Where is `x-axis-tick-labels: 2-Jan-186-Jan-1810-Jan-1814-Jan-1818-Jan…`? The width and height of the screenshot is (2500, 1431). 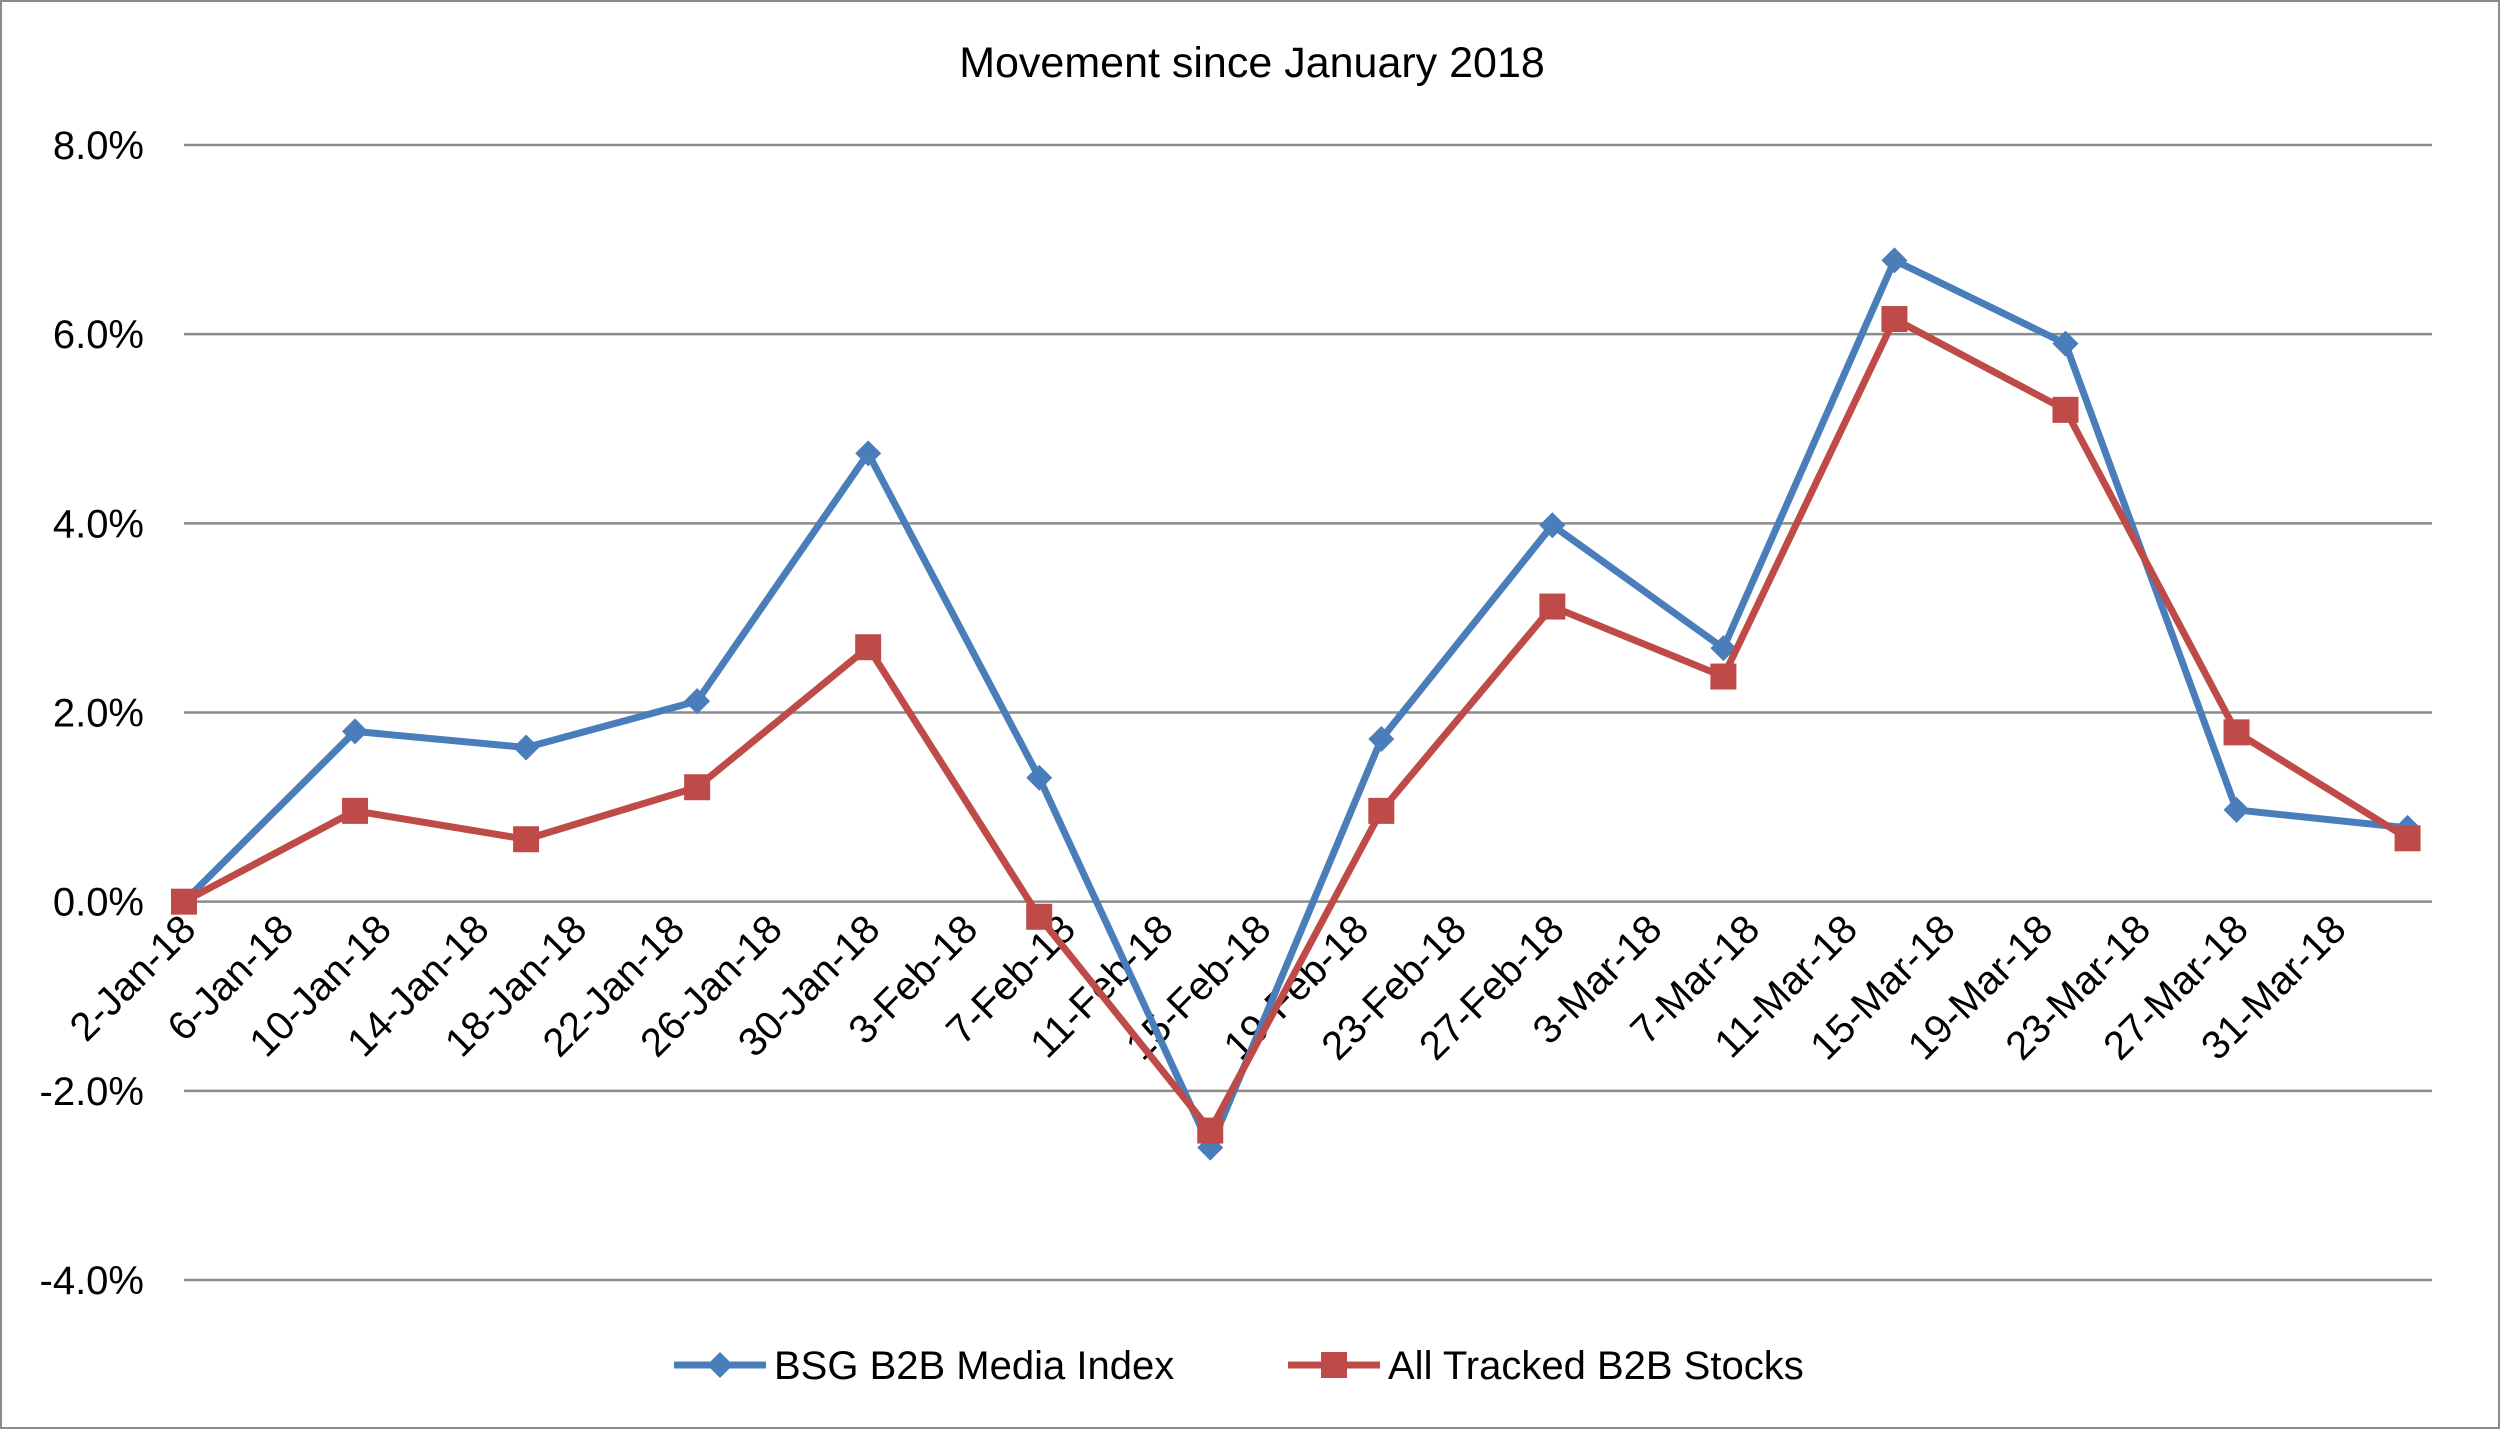 x-axis-tick-labels: 2-Jan-186-Jan-1810-Jan-1814-Jan-1818-Jan… is located at coordinates (1208, 988).